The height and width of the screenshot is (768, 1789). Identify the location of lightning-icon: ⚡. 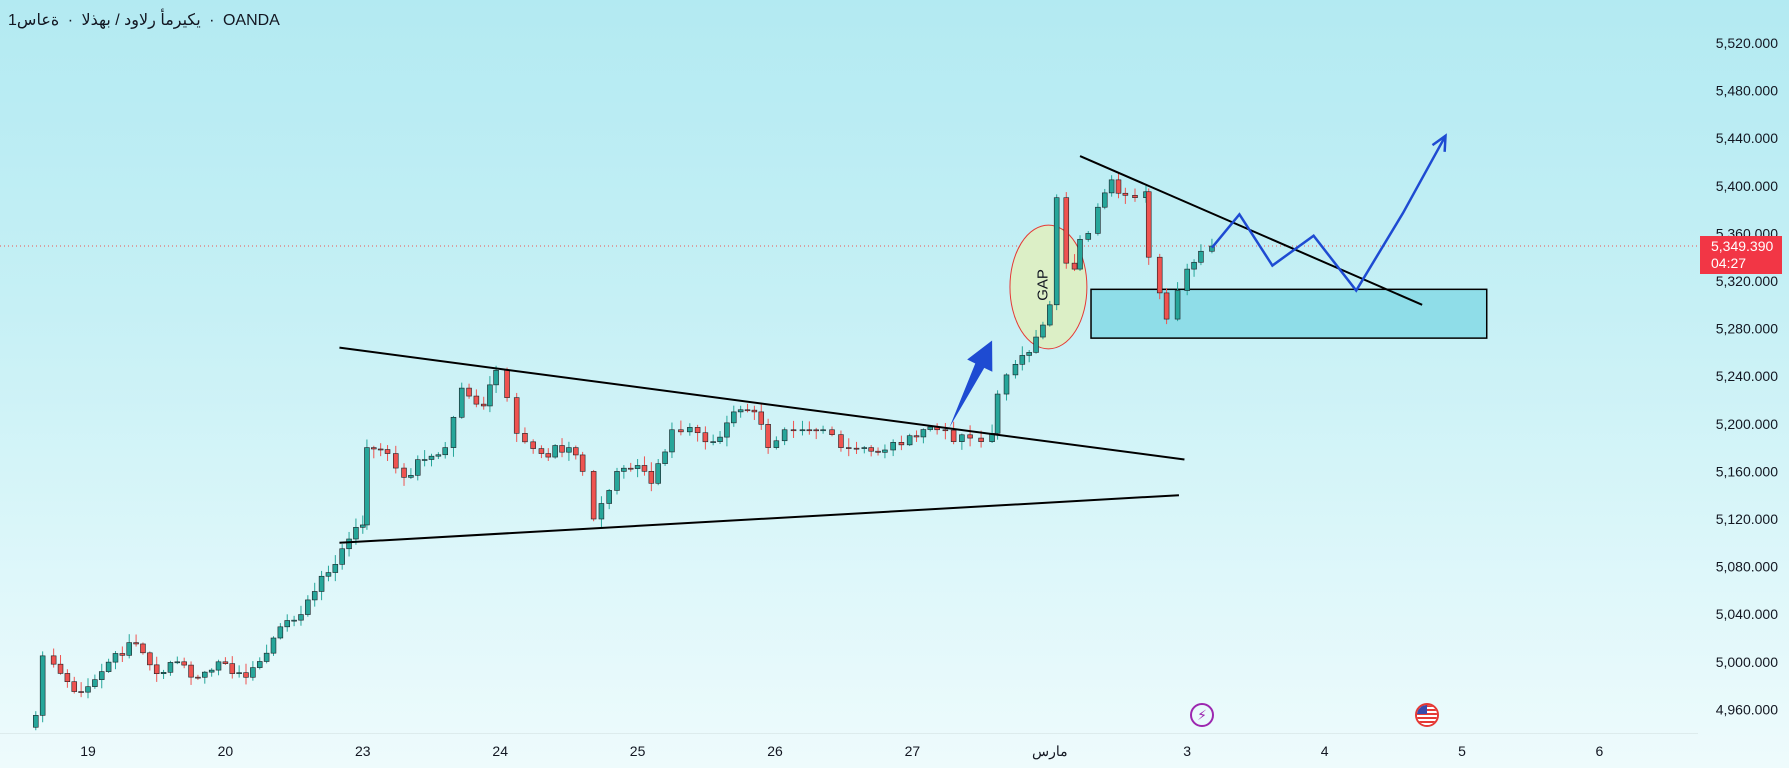
(1202, 715).